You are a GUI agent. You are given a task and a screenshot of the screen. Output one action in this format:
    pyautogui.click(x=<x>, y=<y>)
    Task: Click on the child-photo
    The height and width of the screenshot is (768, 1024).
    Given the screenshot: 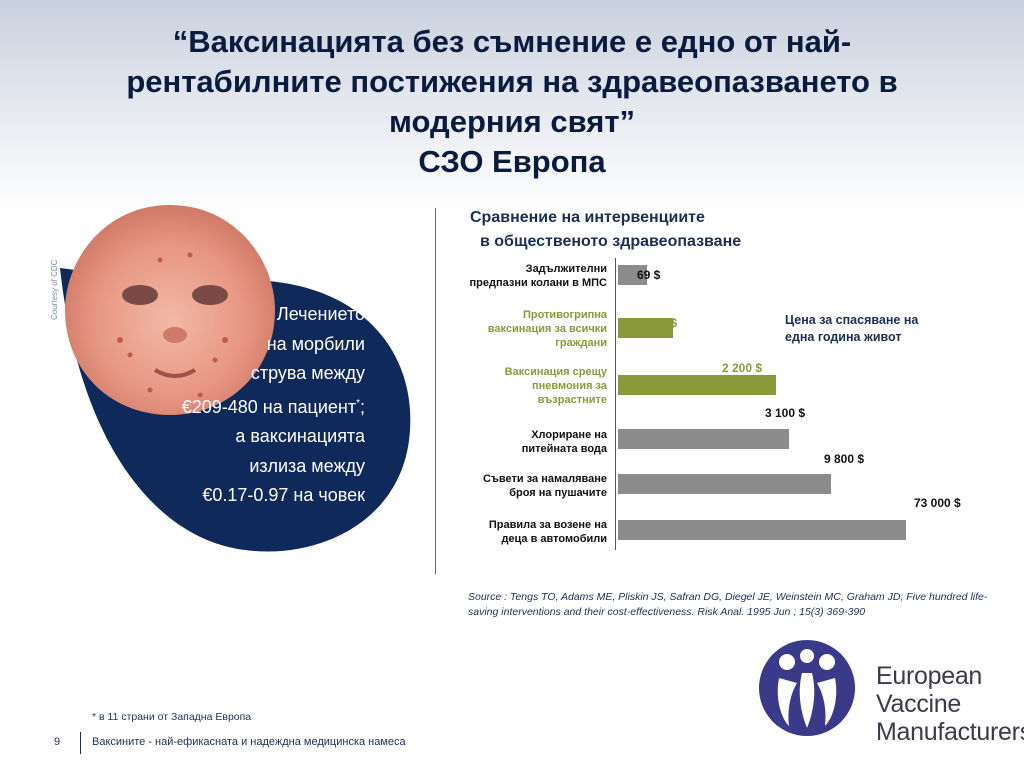 What is the action you would take?
    pyautogui.click(x=170, y=310)
    